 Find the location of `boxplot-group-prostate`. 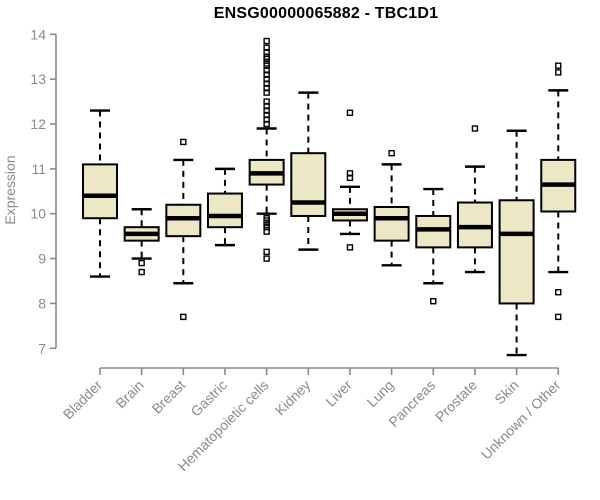

boxplot-group-prostate is located at coordinates (474, 199).